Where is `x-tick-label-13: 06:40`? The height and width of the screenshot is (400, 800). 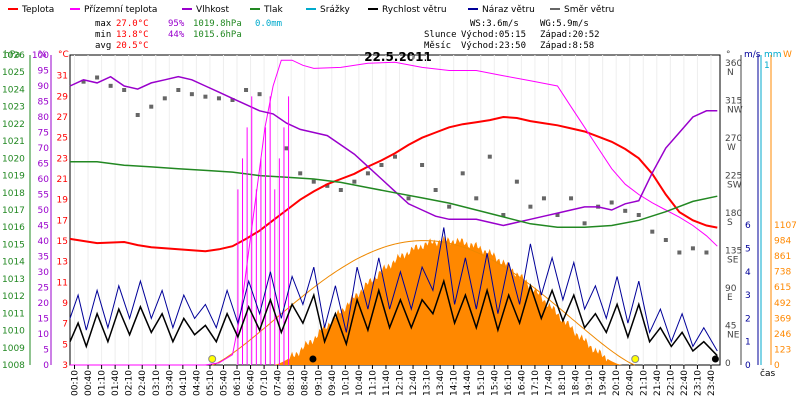
x-tick-label-13: 06:40 is located at coordinates (252, 383).